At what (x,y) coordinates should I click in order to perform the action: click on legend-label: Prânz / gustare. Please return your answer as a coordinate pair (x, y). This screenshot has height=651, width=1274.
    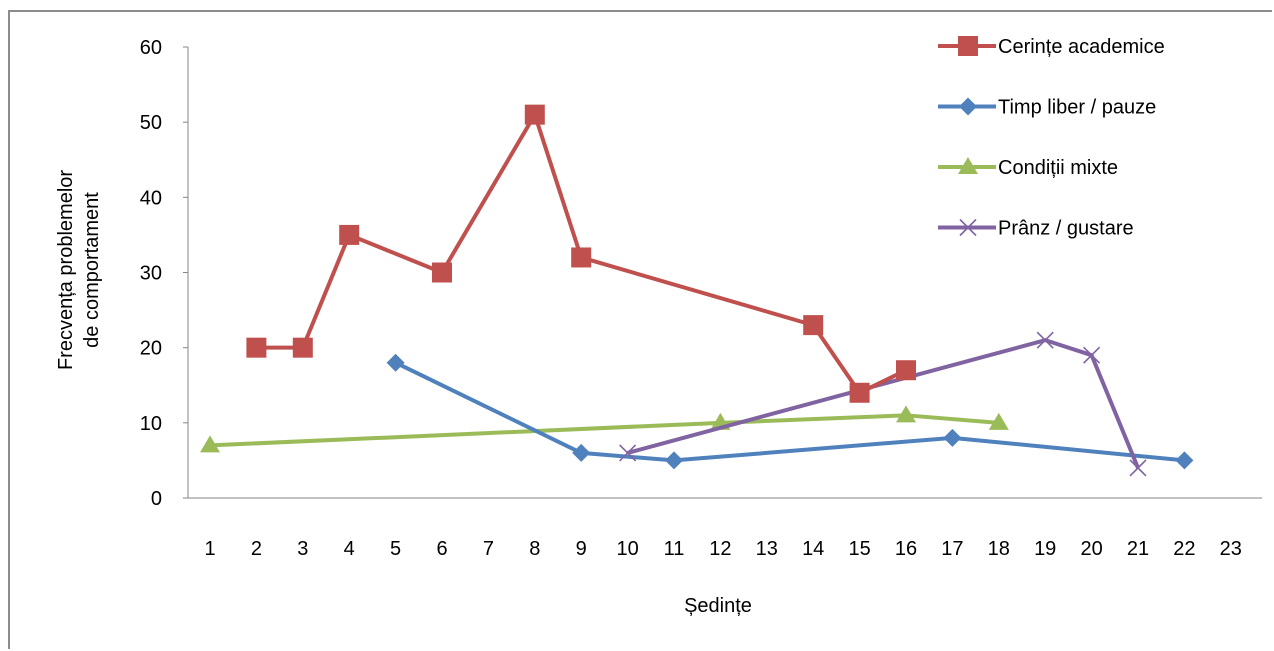
    Looking at the image, I should click on (1066, 229).